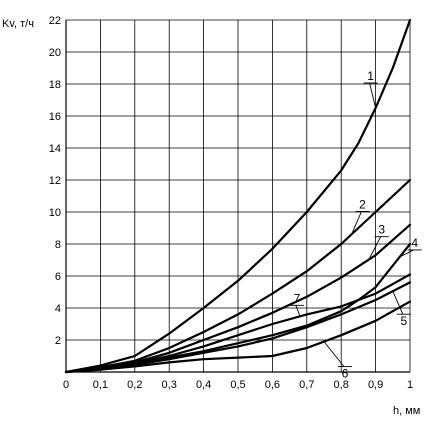 The height and width of the screenshot is (430, 430). What do you see at coordinates (362, 204) in the screenshot?
I see `series-tag-2: 2` at bounding box center [362, 204].